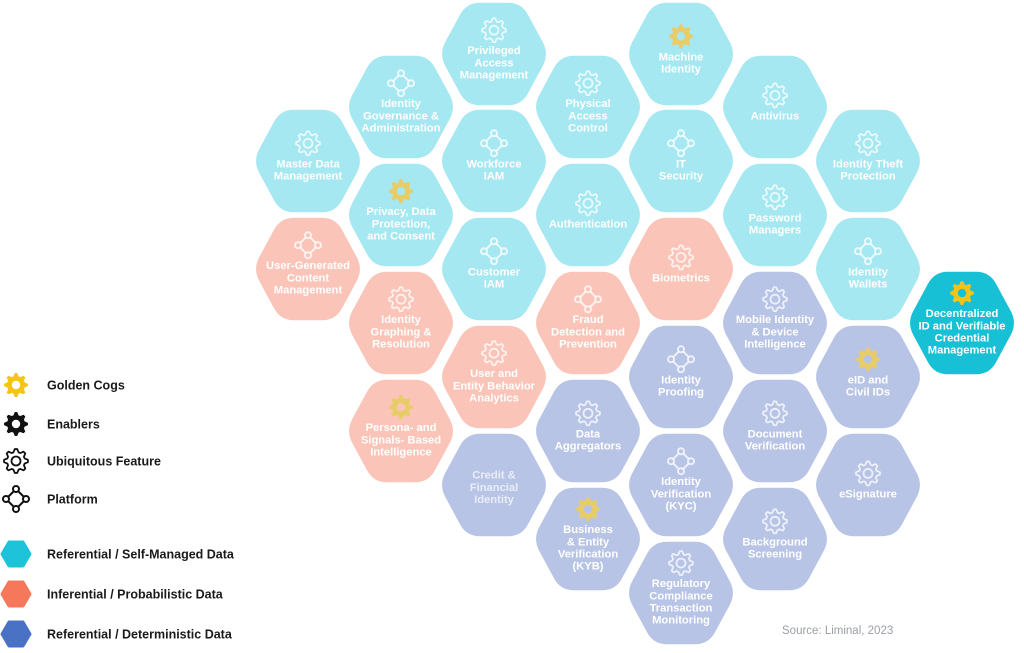 Image resolution: width=1024 pixels, height=653 pixels. I want to click on hex-workforce-iam: Workforce IAM, so click(494, 161).